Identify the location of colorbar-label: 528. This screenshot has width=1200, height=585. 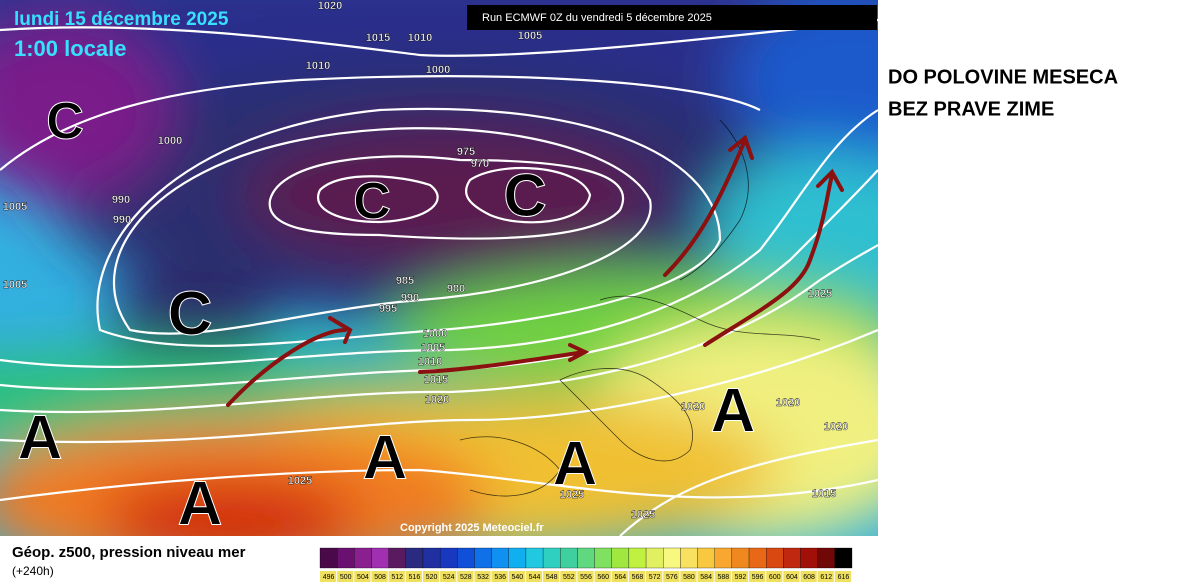
(466, 577).